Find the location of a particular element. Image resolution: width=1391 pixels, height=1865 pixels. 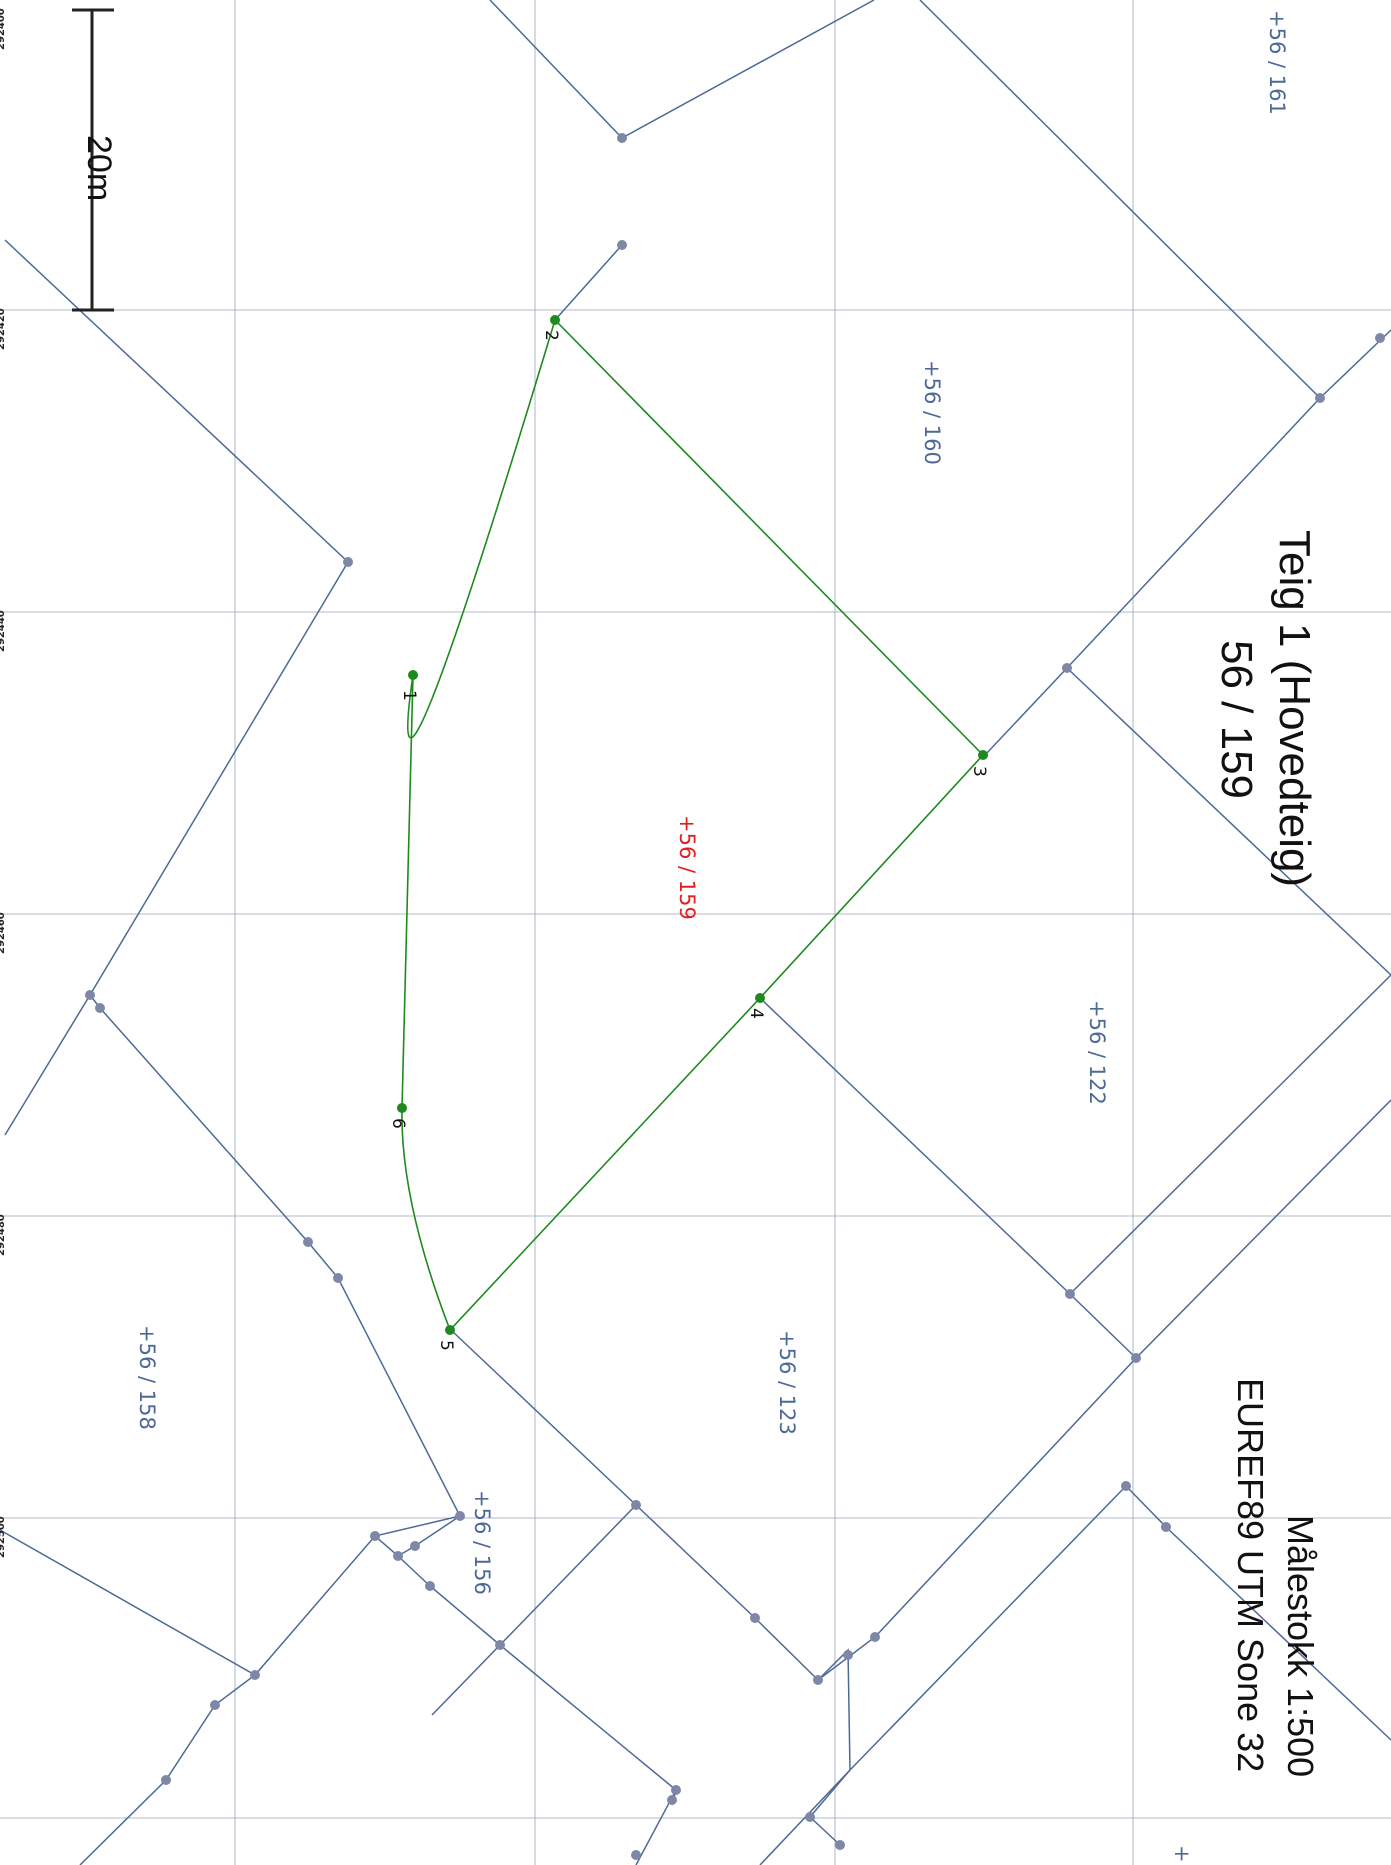

plot-label-56-156: +56 / 156 is located at coordinates (482, 1542).